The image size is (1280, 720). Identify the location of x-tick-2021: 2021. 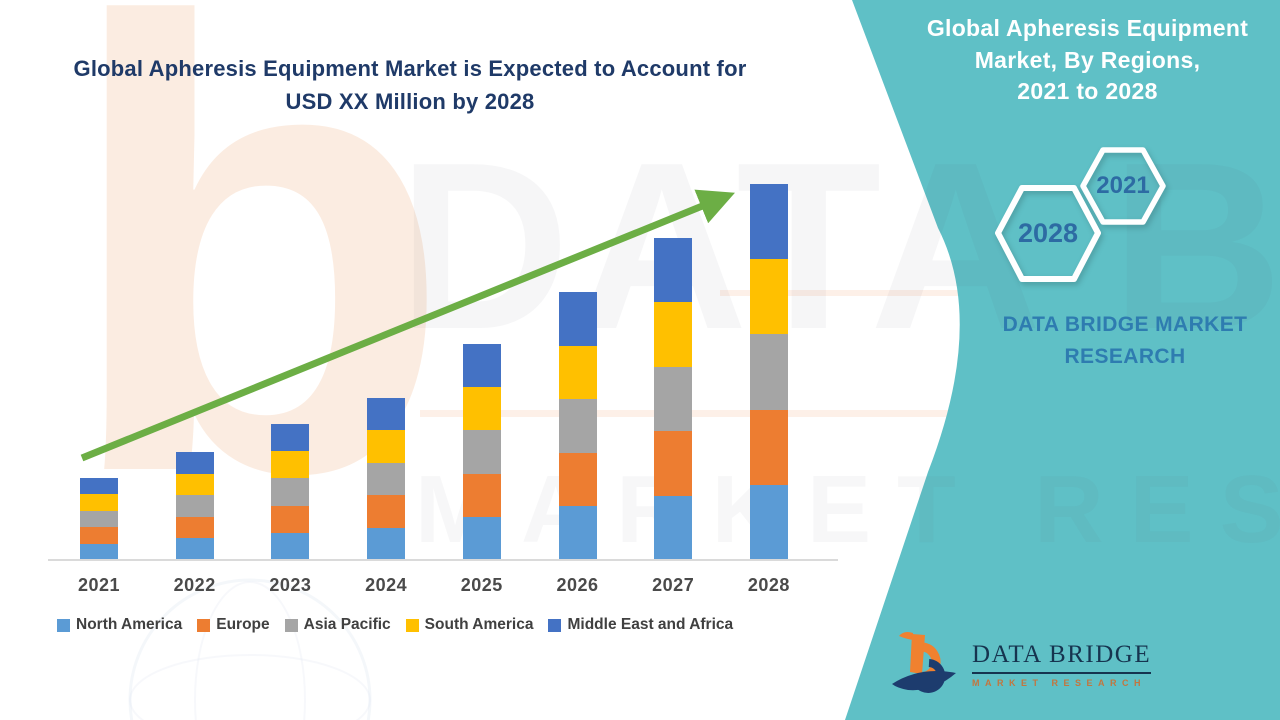
(99, 585).